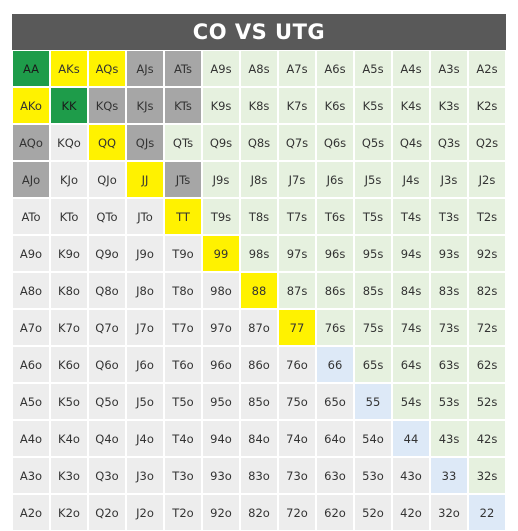 This screenshot has width=518, height=531. Describe the element at coordinates (259, 179) in the screenshot. I see `hand-cell: J8s` at that location.